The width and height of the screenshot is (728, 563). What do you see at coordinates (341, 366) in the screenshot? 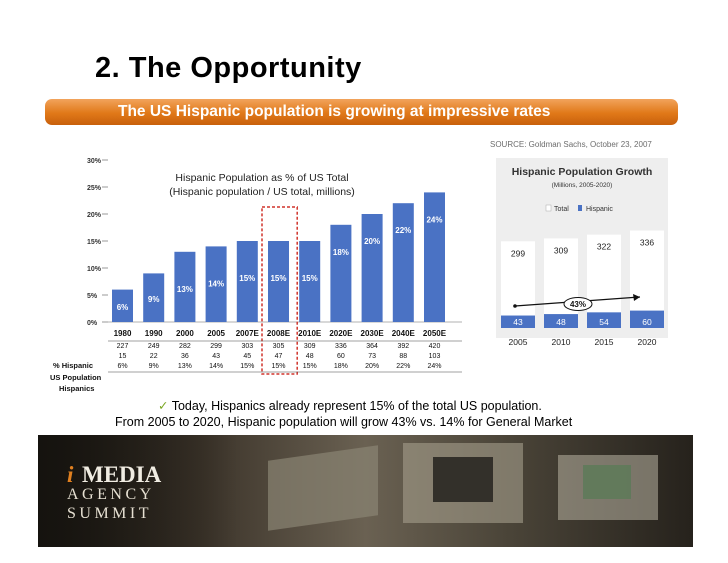
I see `table-pct-hispanic-cell: 18%` at bounding box center [341, 366].